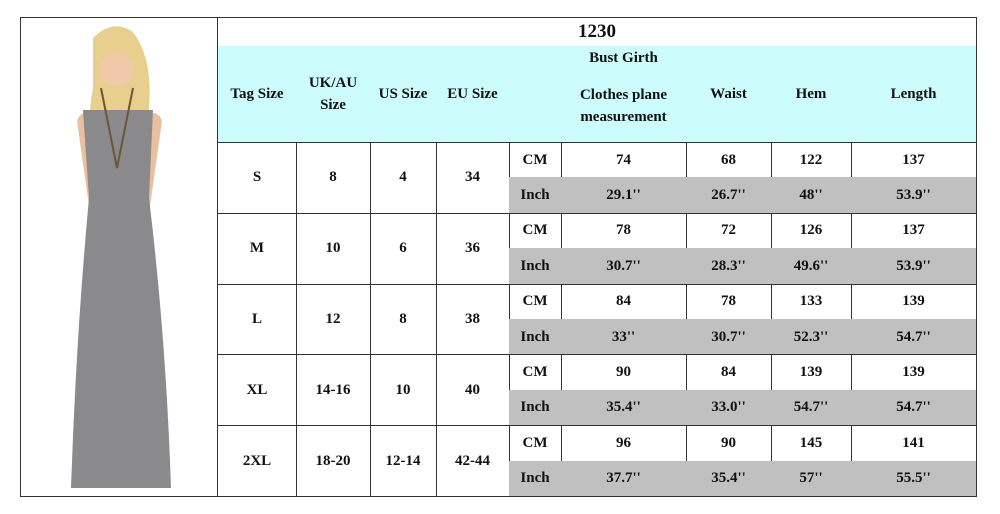  What do you see at coordinates (624, 443) in the screenshot?
I see `measure-cell: 96` at bounding box center [624, 443].